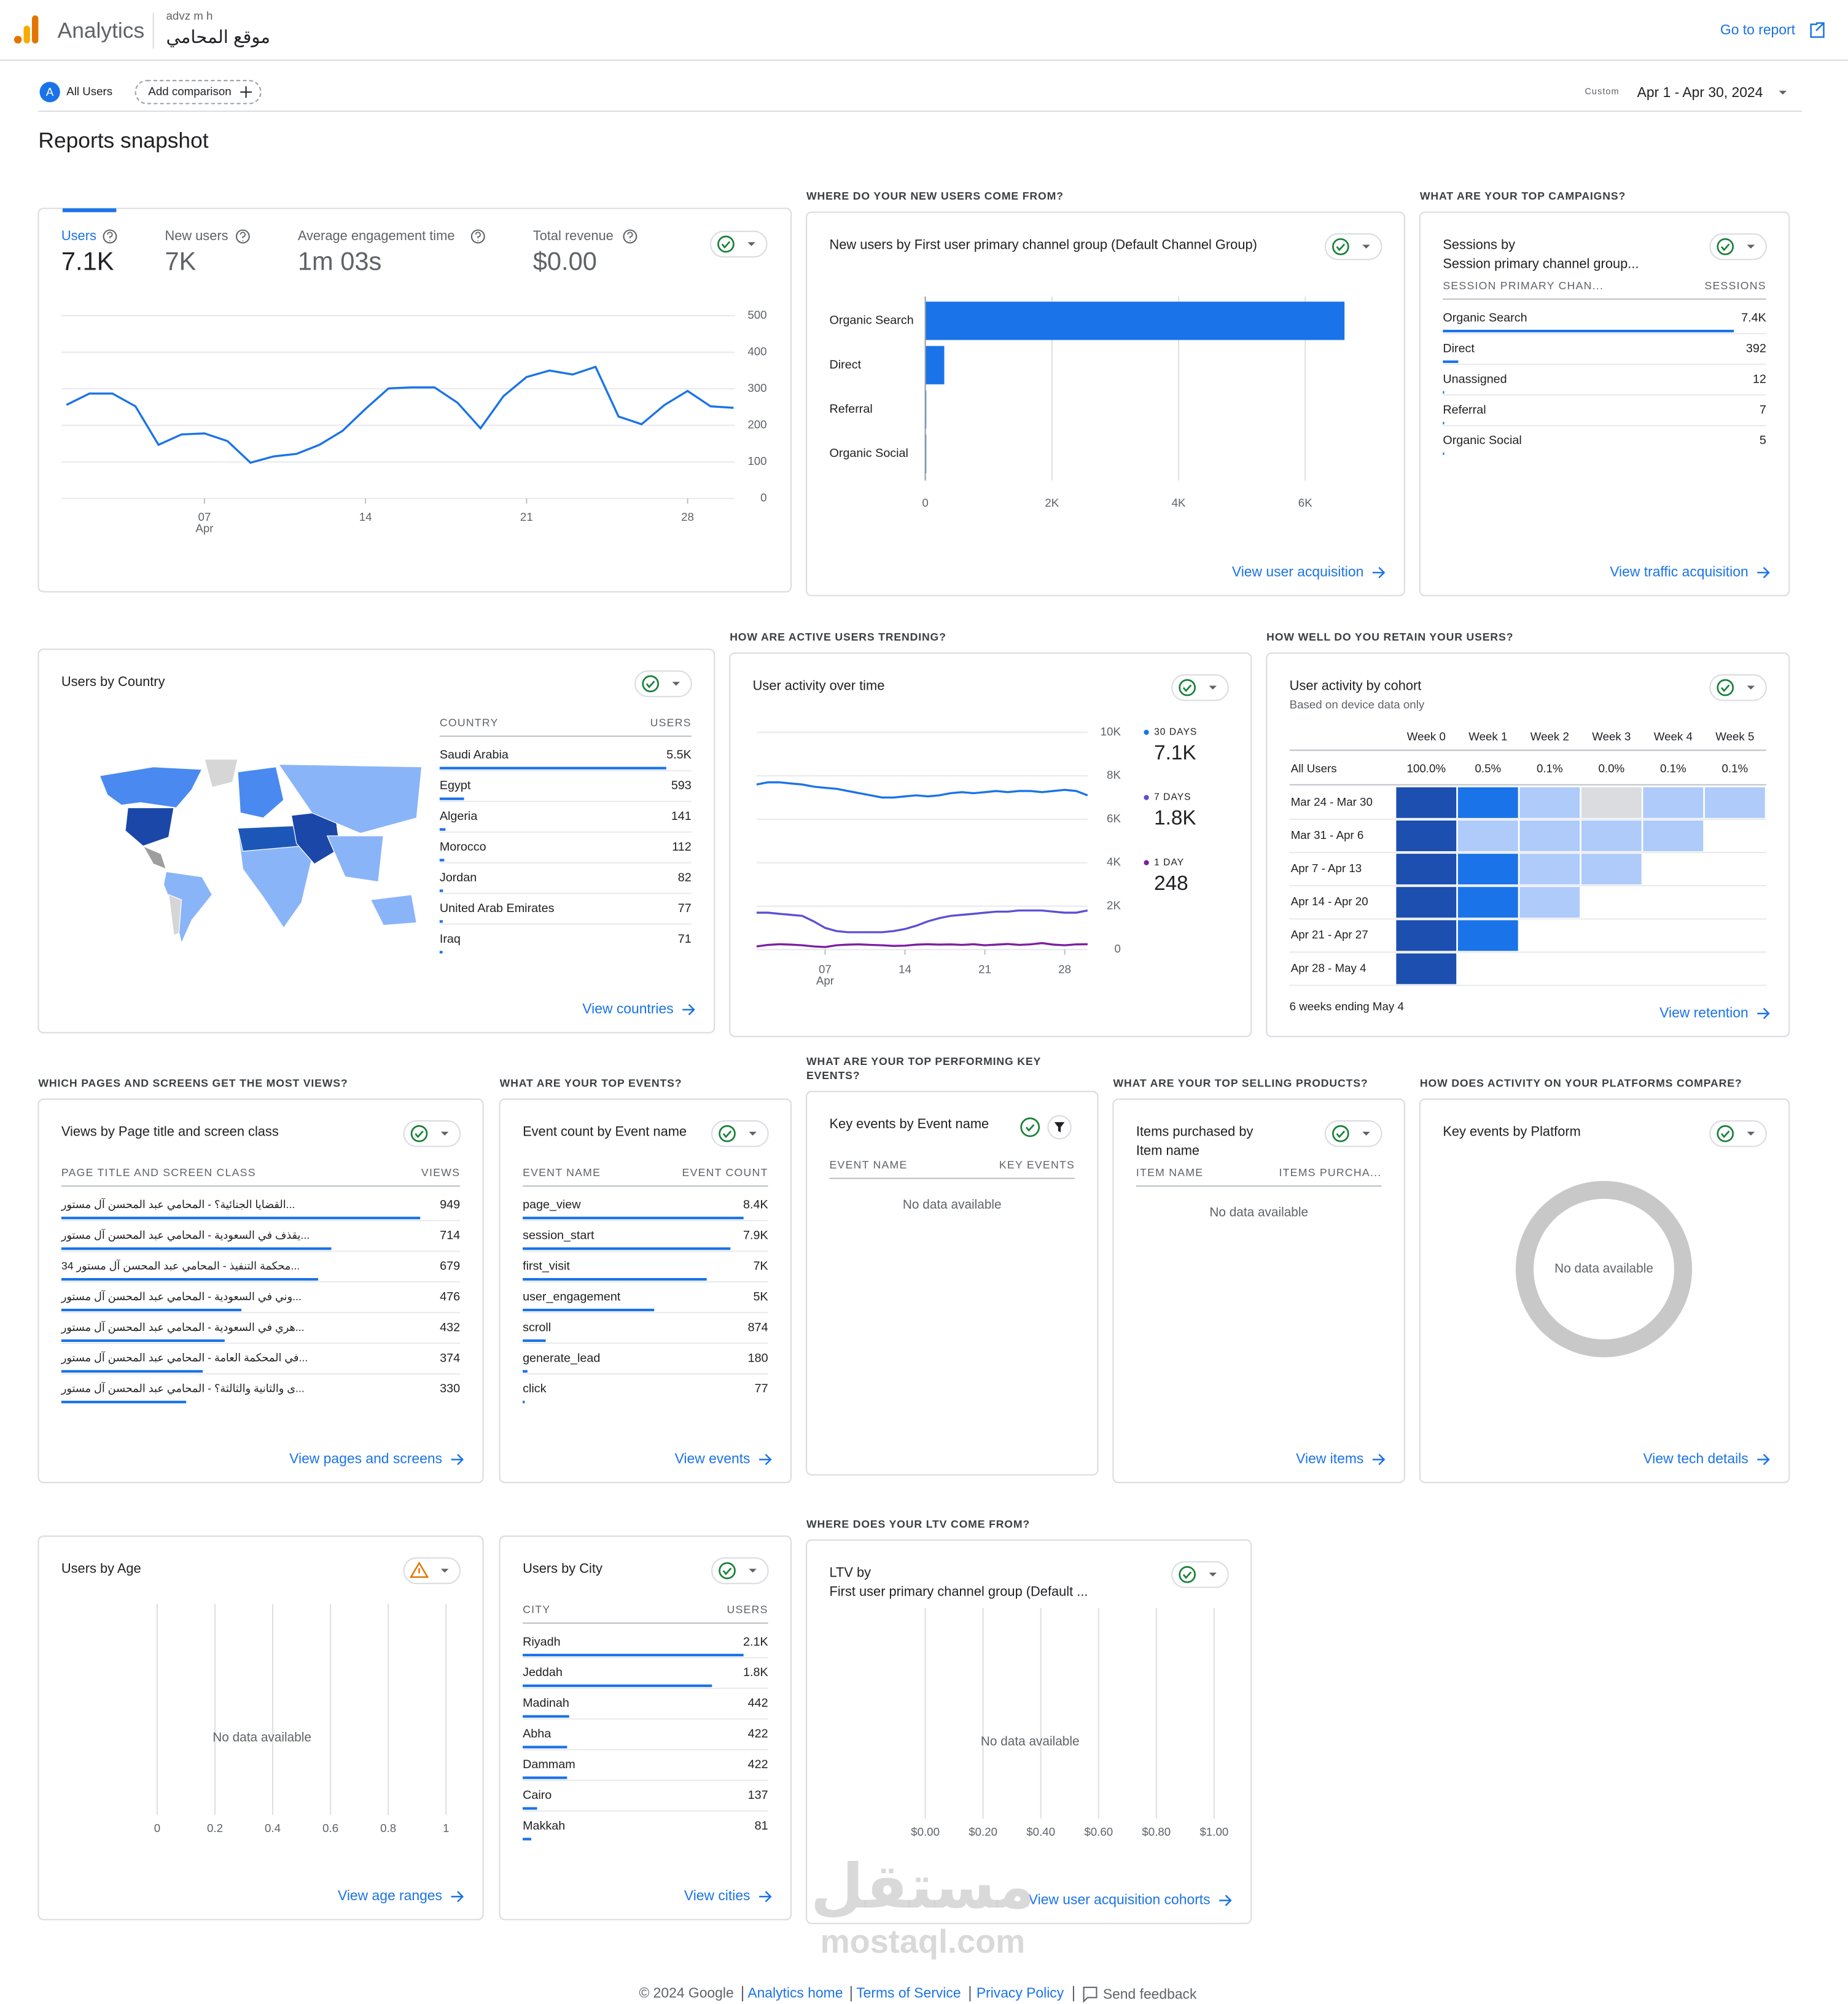 This screenshot has width=1848, height=2004. Describe the element at coordinates (458, 877) in the screenshot. I see `row-label: Jordan` at that location.